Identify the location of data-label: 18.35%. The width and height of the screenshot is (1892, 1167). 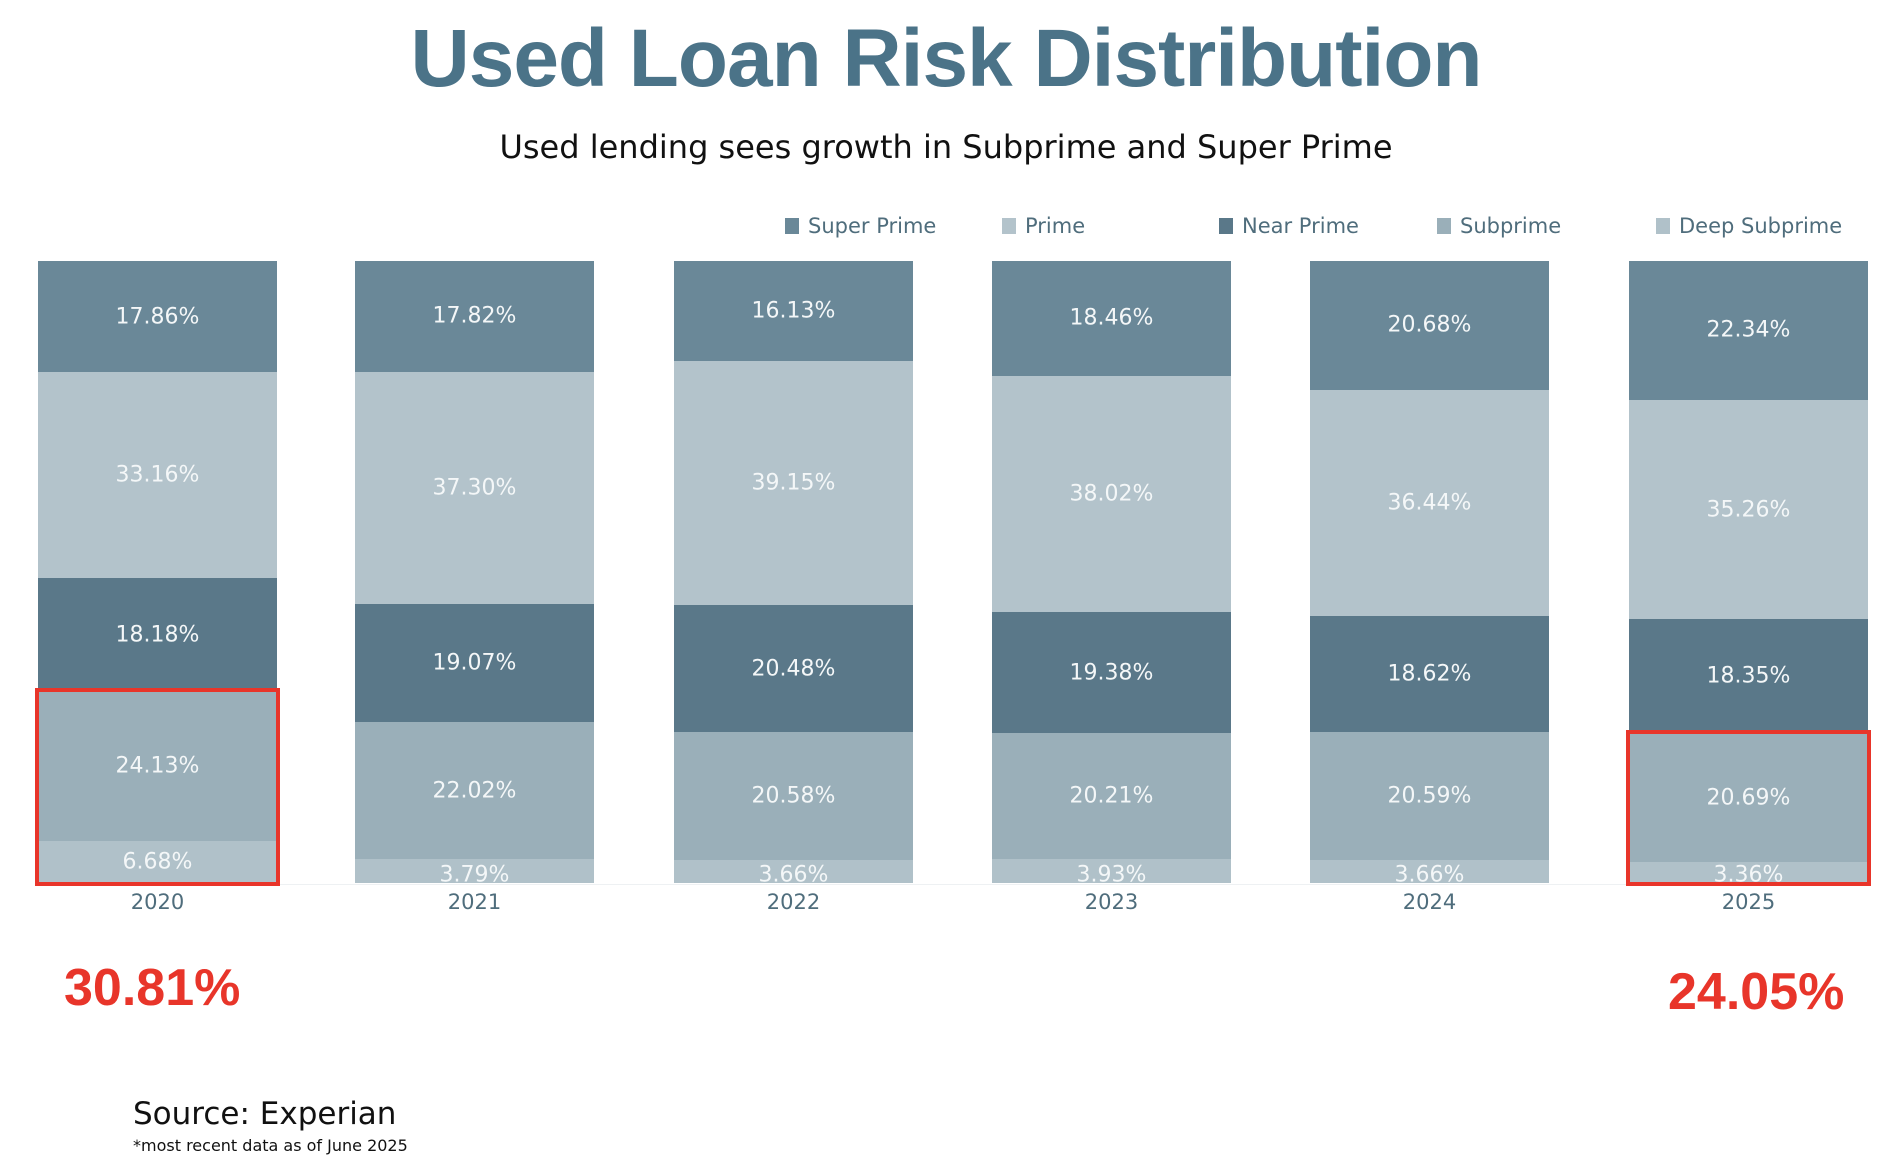
(1748, 676).